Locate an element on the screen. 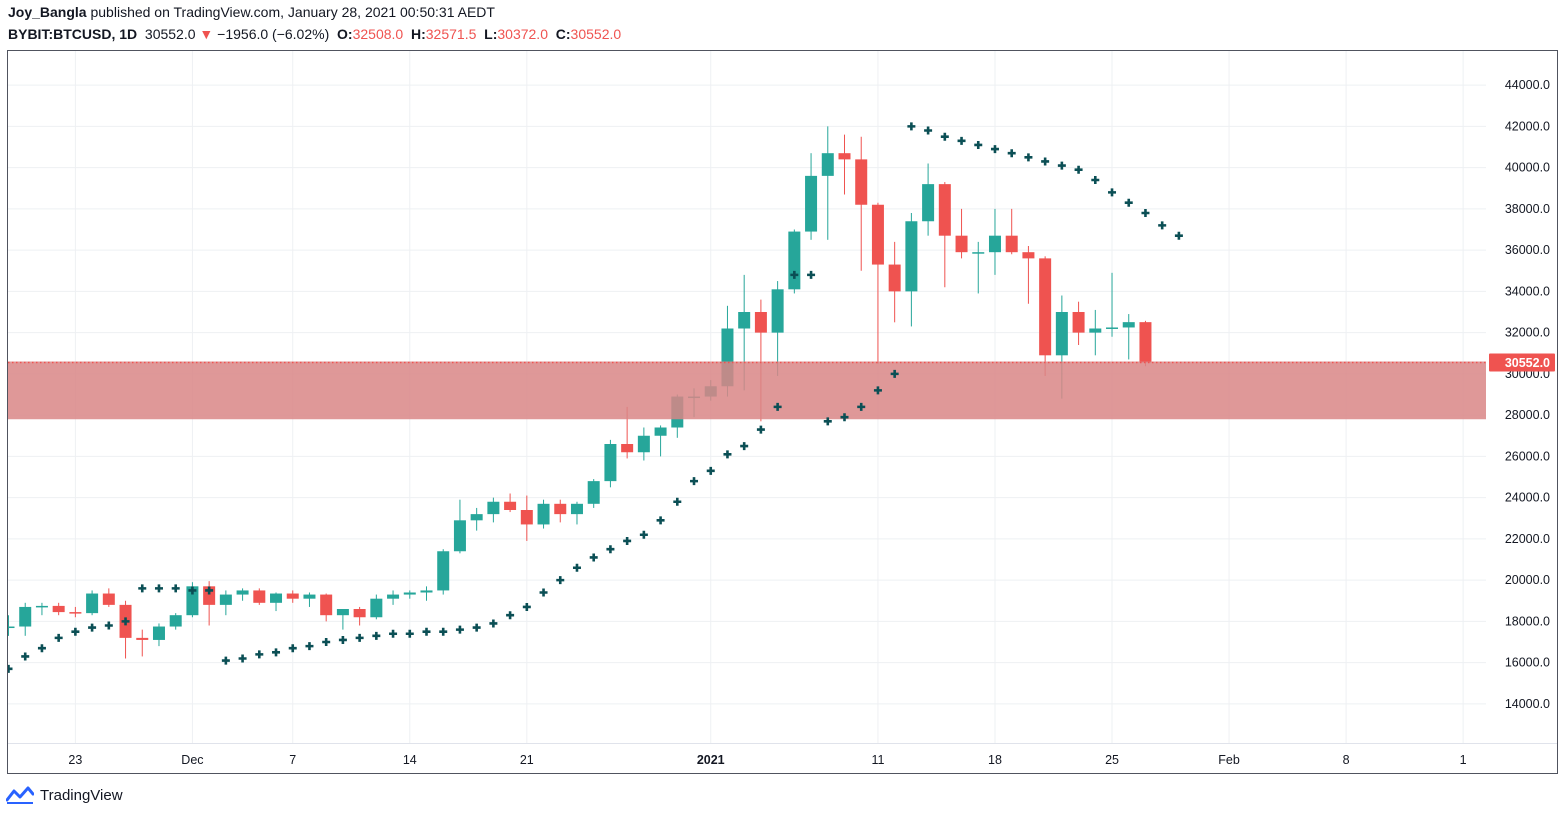 The width and height of the screenshot is (1567, 819). change-arrow-icon: ▼ is located at coordinates (206, 34).